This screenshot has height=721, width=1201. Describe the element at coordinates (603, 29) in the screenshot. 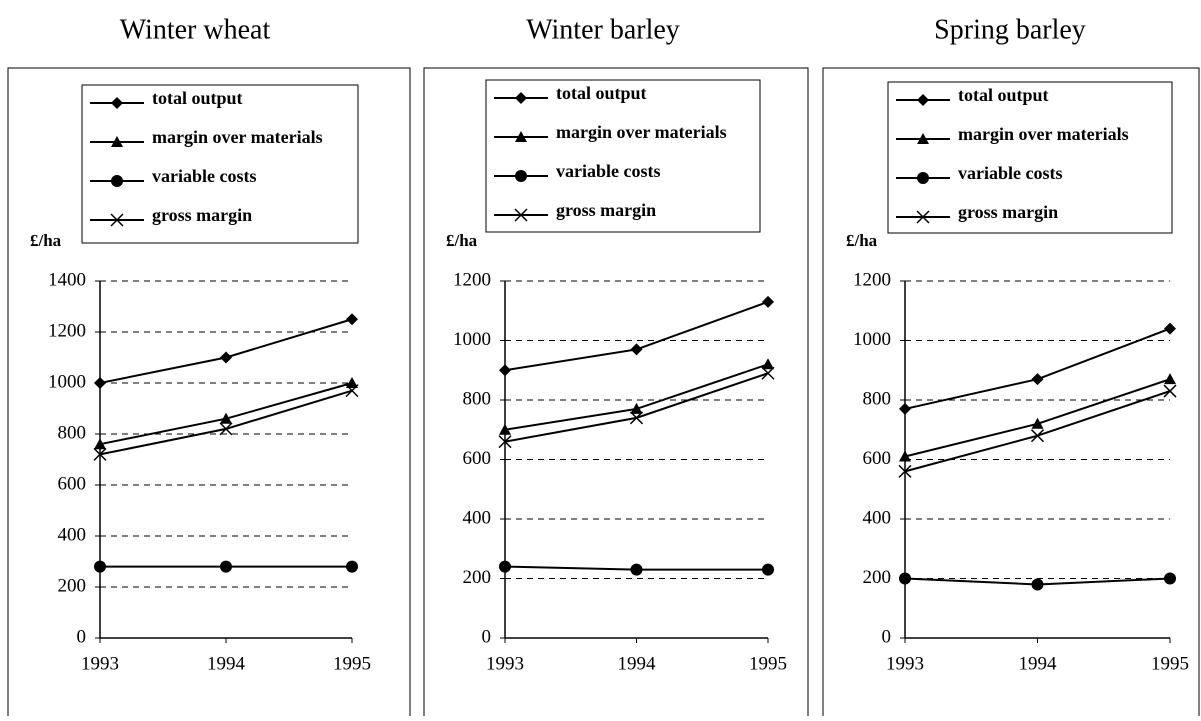

I see `chart-title: Winter barley` at that location.